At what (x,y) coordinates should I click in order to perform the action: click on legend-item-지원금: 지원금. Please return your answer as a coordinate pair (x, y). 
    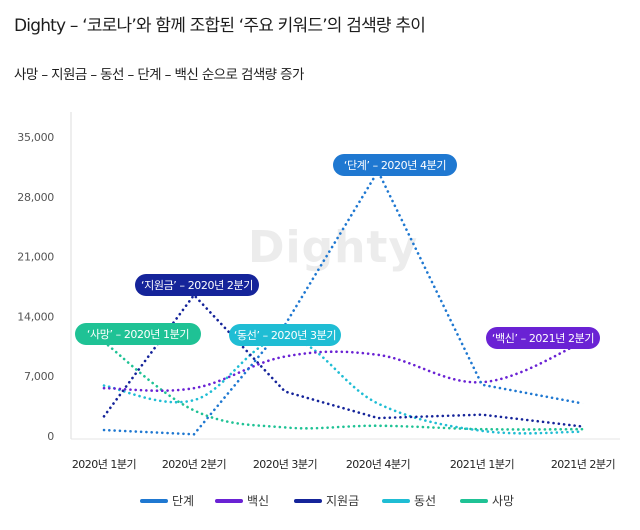
    Looking at the image, I should click on (326, 501).